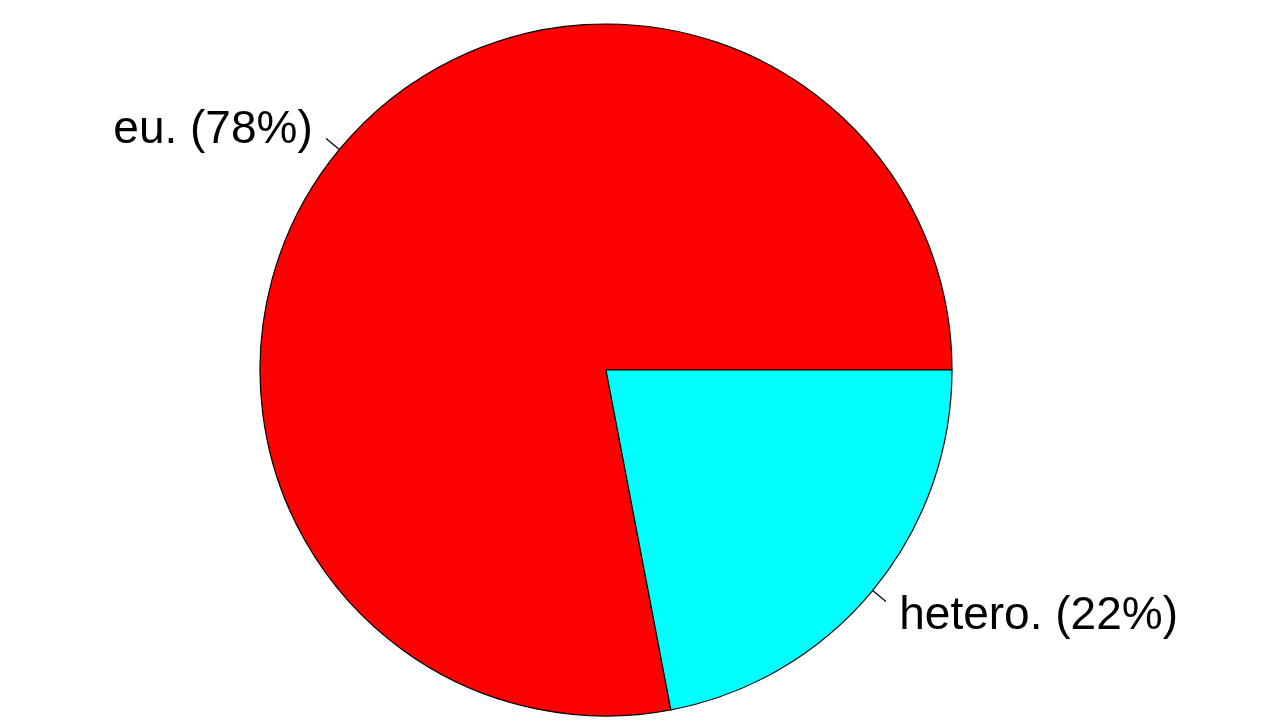  What do you see at coordinates (1038, 612) in the screenshot?
I see `slice-label: hetero. (22%)` at bounding box center [1038, 612].